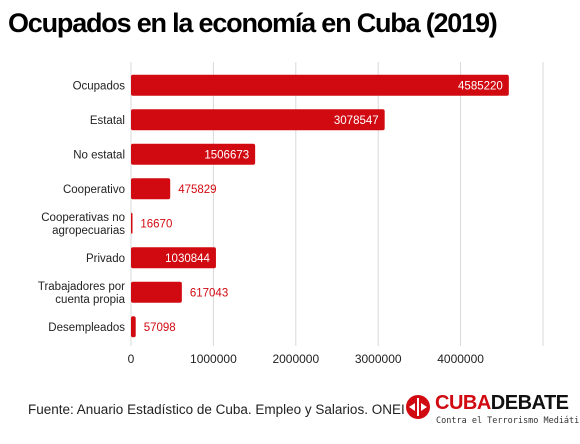 Image resolution: width=580 pixels, height=444 pixels. Describe the element at coordinates (81, 287) in the screenshot. I see `category-label: Trabajadores por` at that location.